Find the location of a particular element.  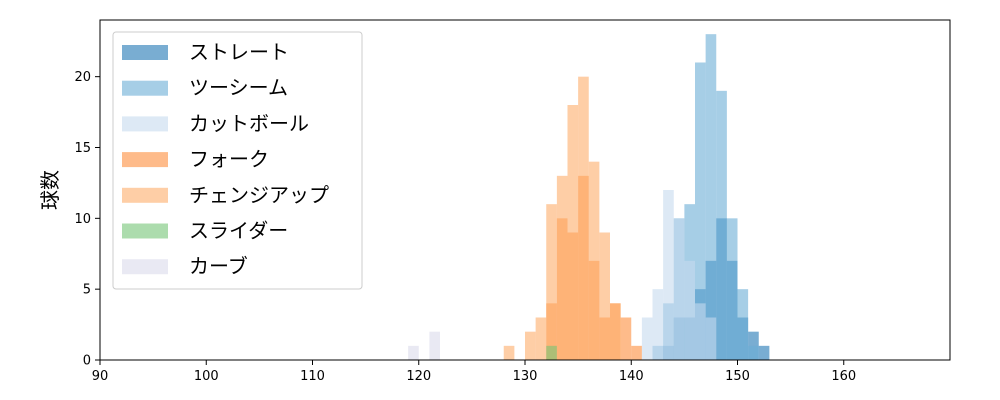

legend-label: ツーシーム is located at coordinates (238, 88).